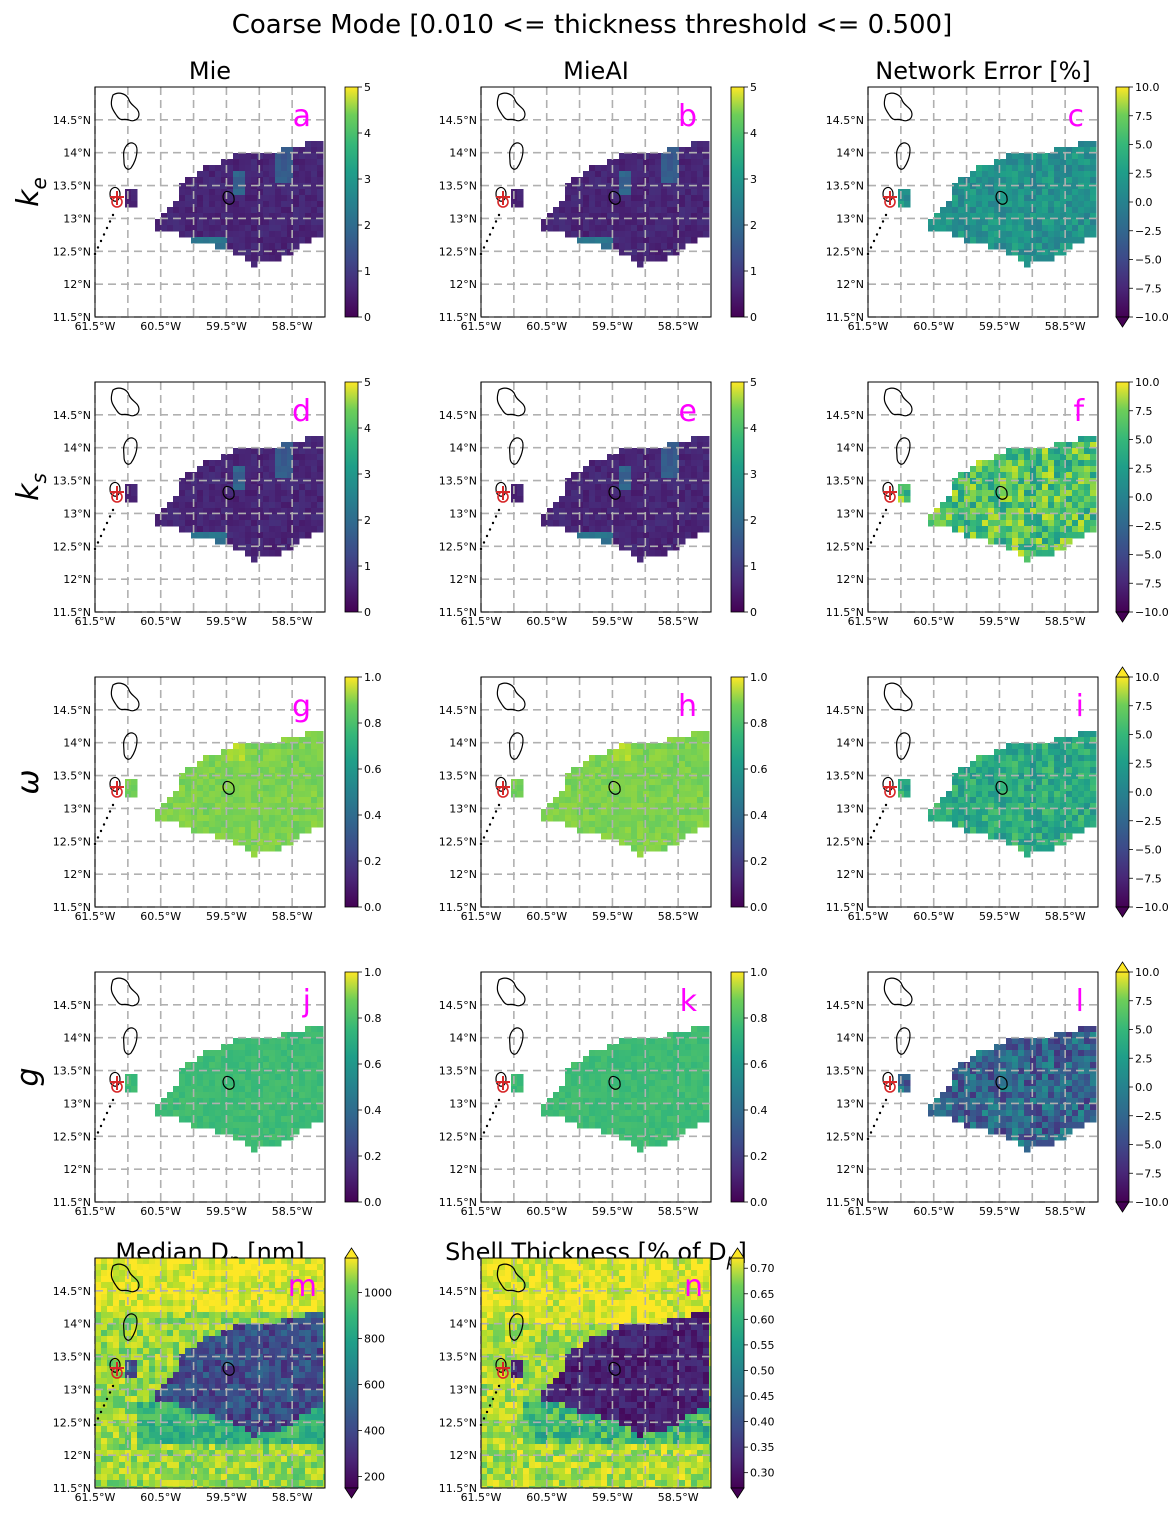  I want to click on coastline-islet, so click(110, 811).